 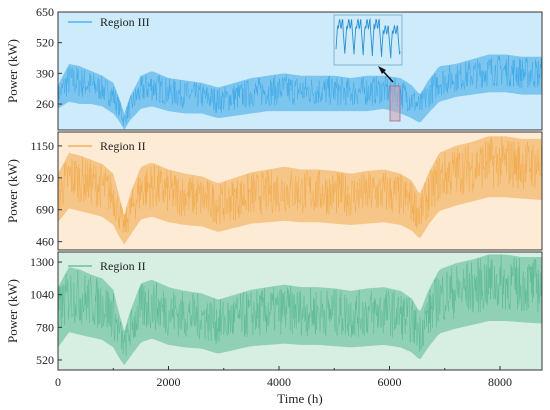 What do you see at coordinates (42, 146) in the screenshot?
I see `y-tick-label: 1150` at bounding box center [42, 146].